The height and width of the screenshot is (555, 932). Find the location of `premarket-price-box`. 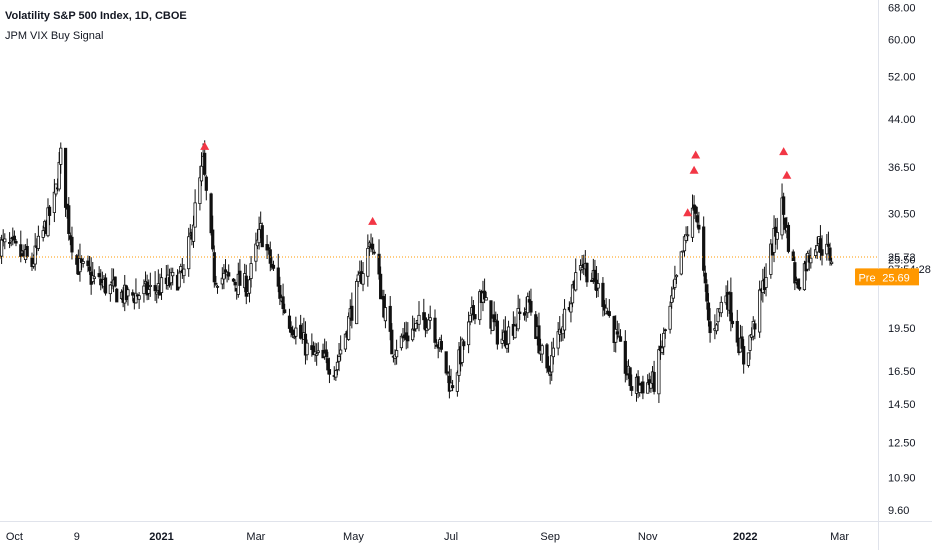

premarket-price-box is located at coordinates (899, 277).